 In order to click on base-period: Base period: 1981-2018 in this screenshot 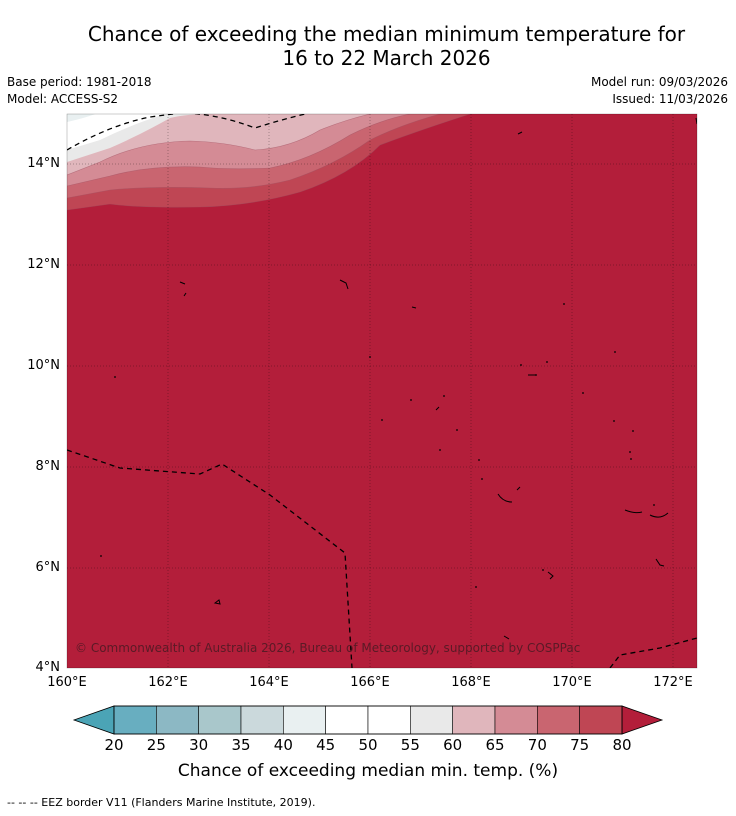, I will do `click(79, 82)`.